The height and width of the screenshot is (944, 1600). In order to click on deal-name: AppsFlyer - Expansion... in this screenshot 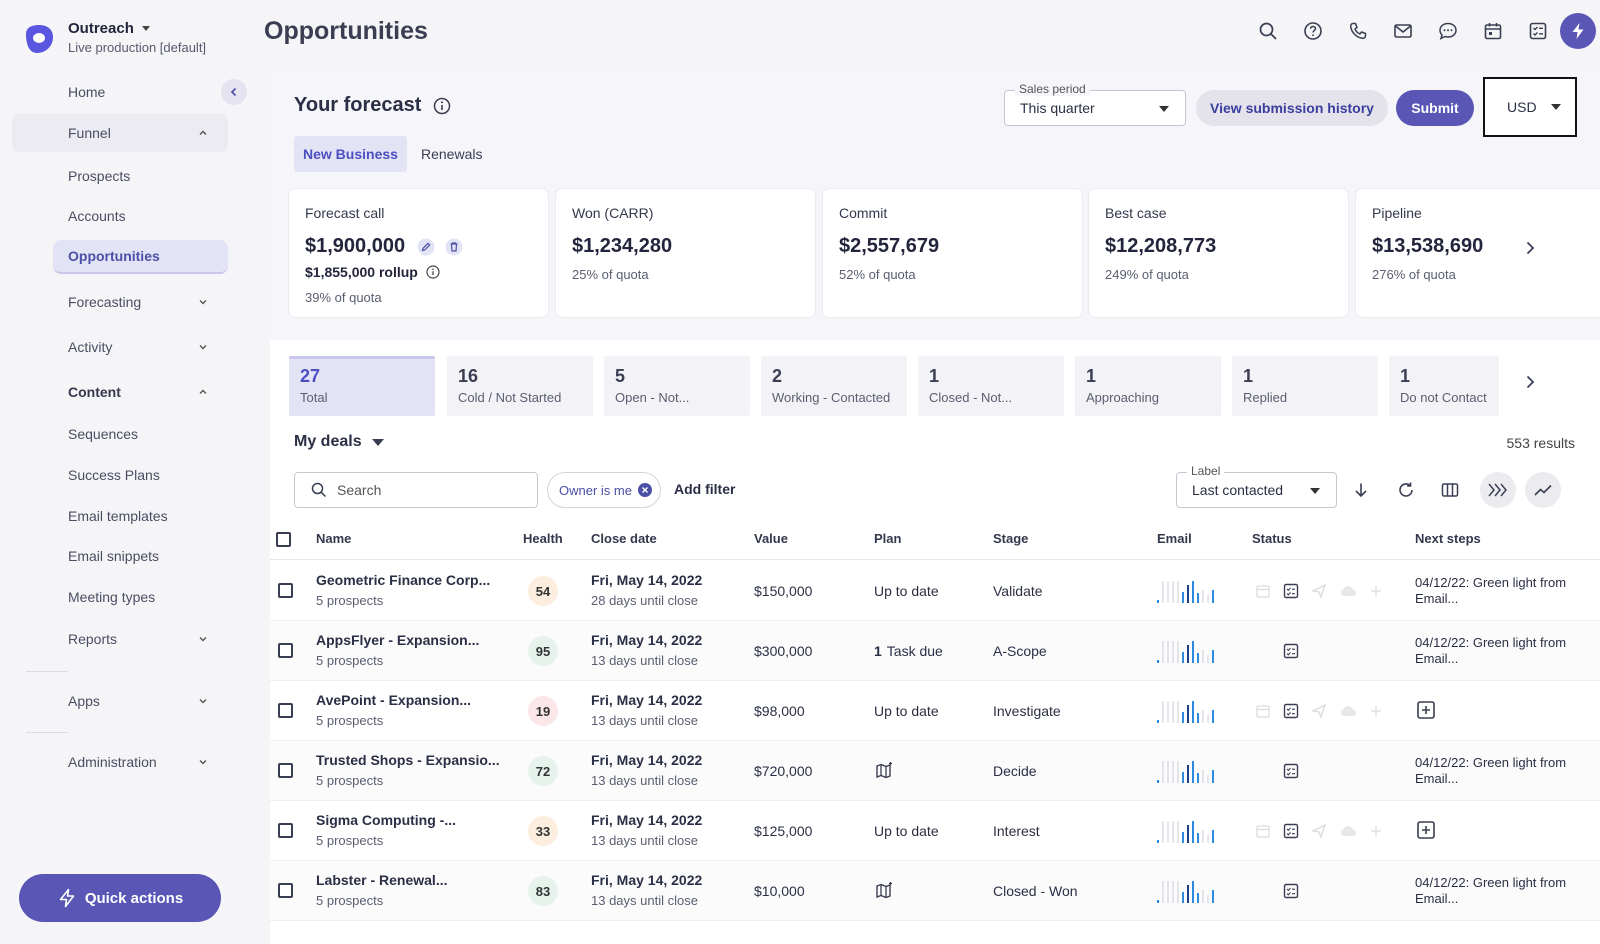, I will do `click(398, 640)`.